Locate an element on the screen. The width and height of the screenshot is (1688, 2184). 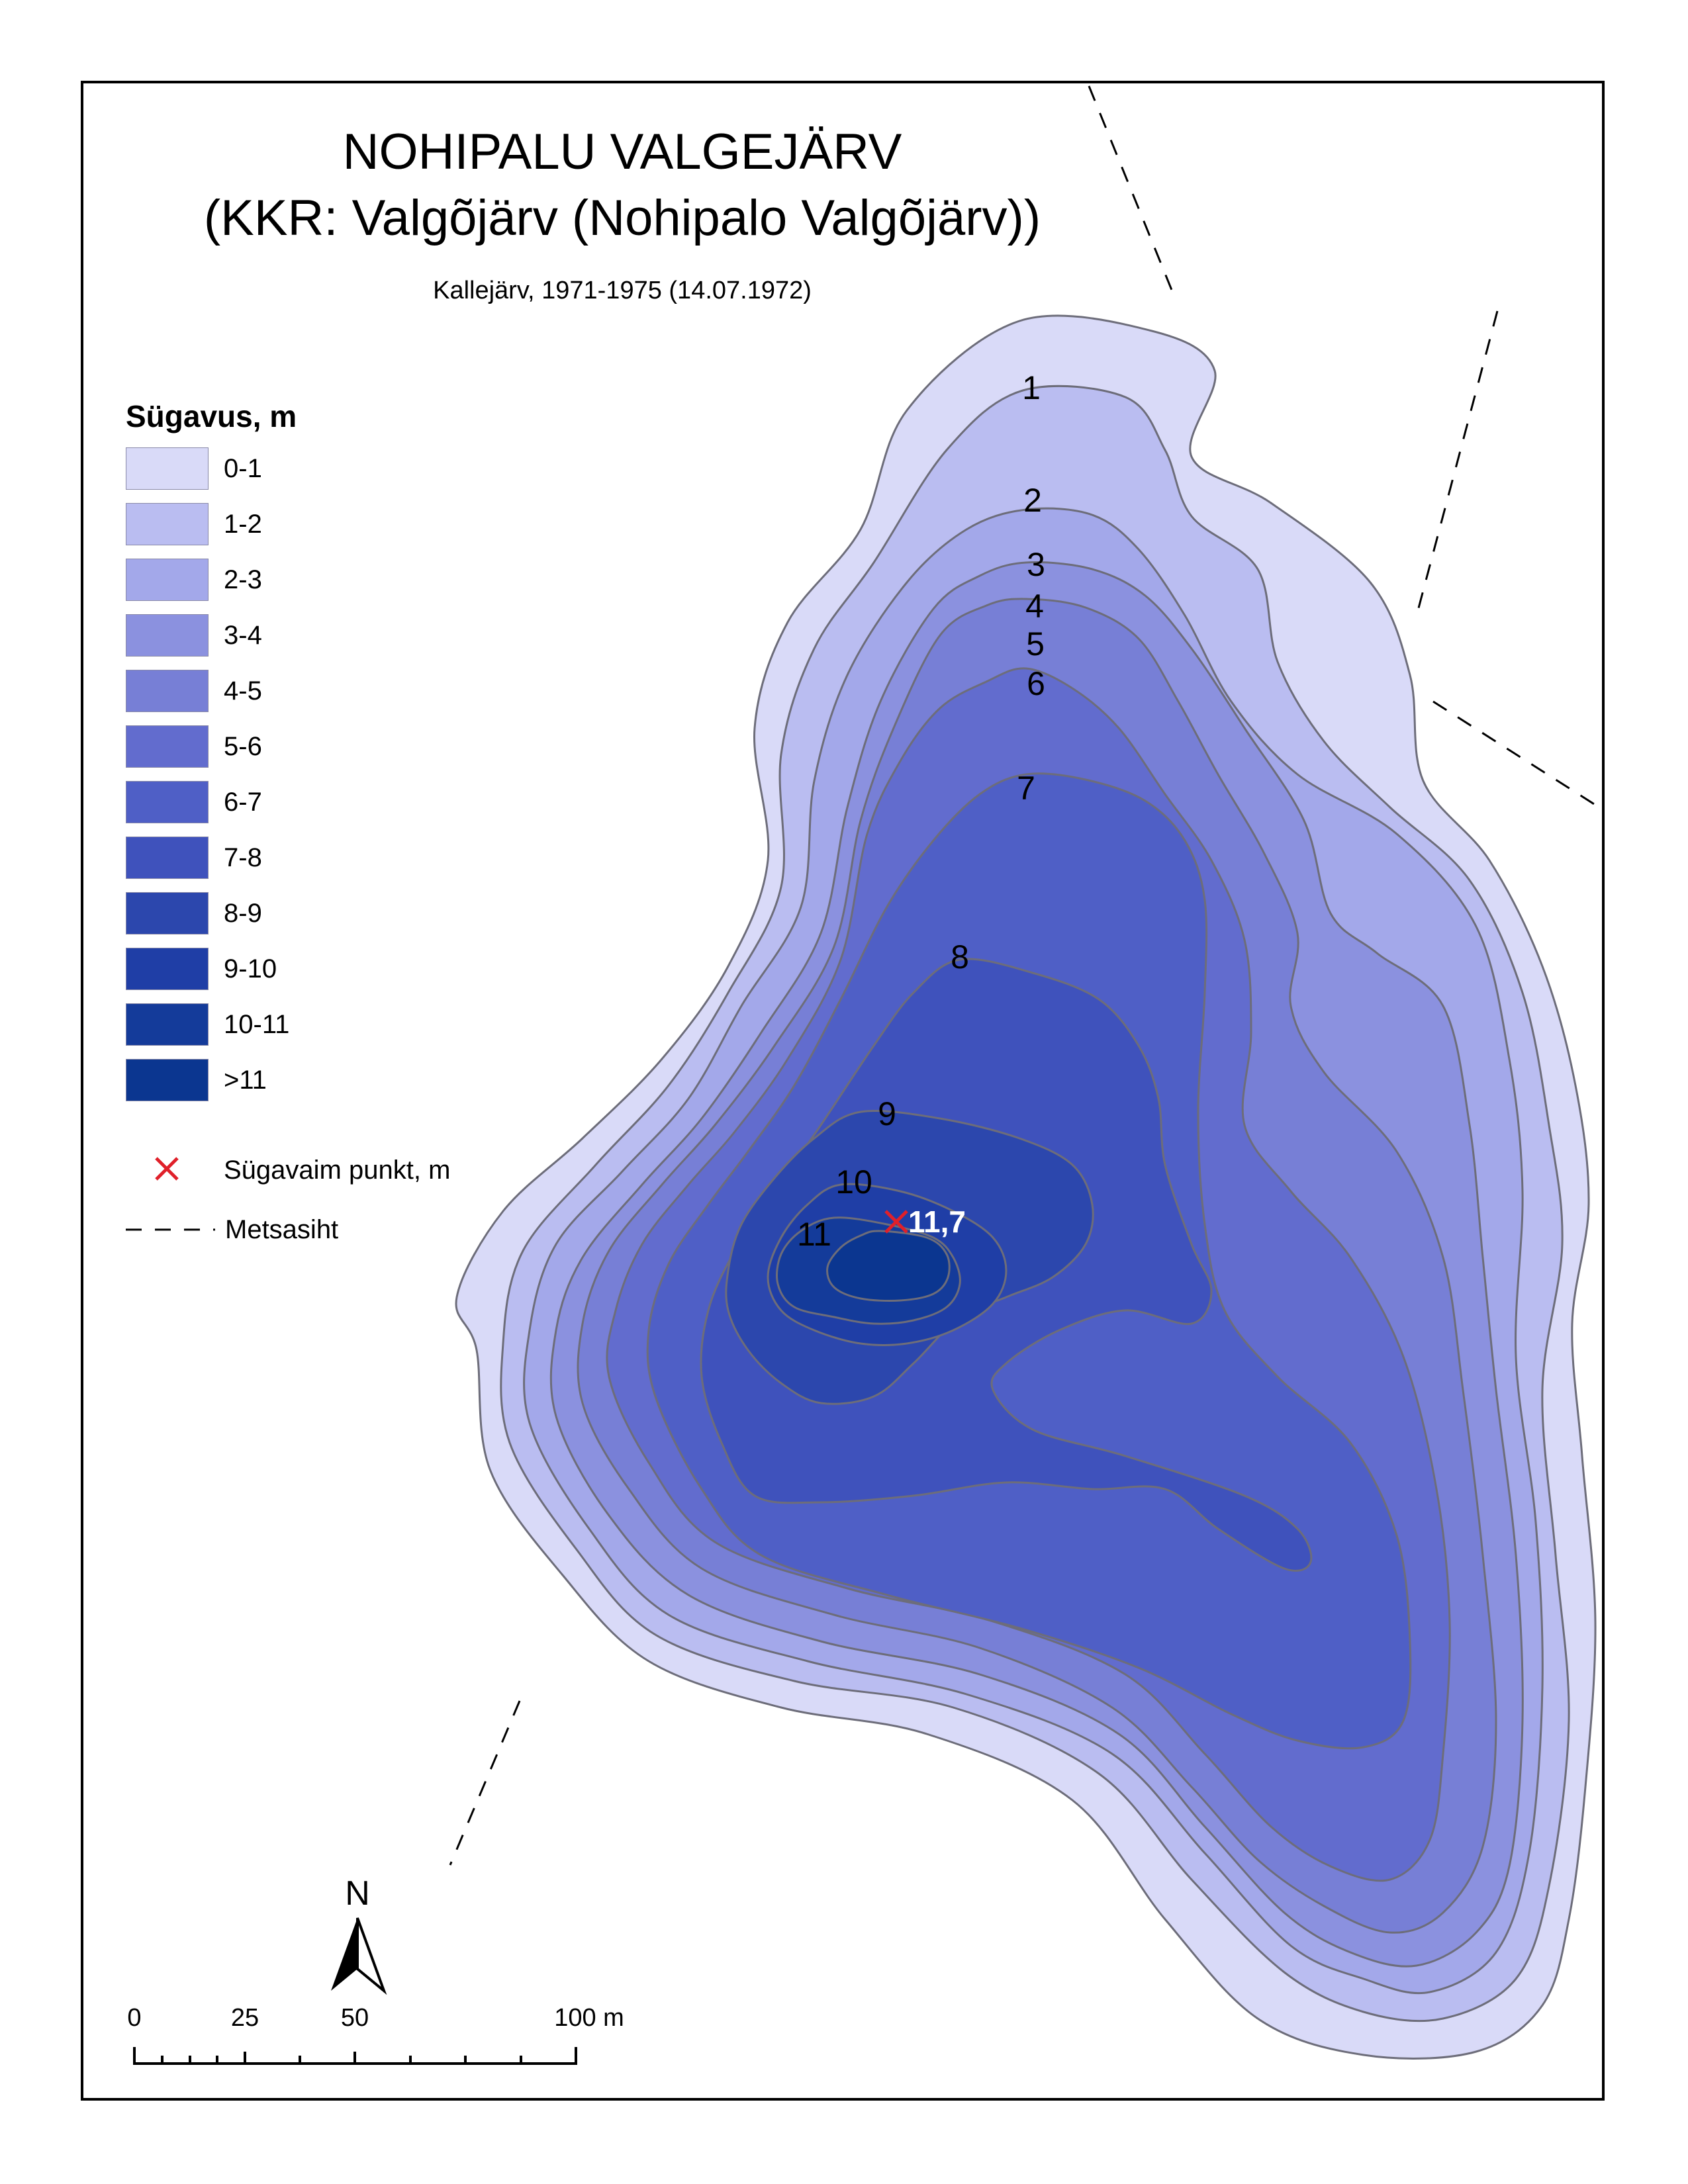
north-arrow-label: N is located at coordinates (357, 1894).